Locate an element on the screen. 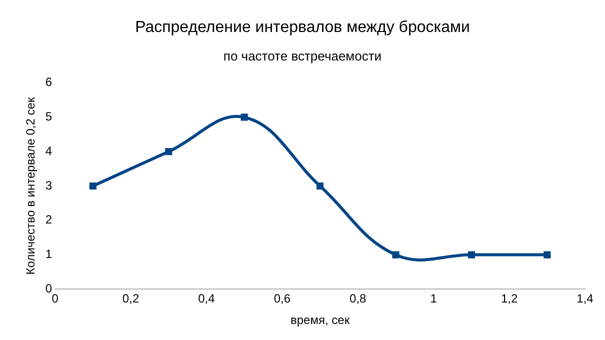 The height and width of the screenshot is (340, 605). y-tick-label: 5 is located at coordinates (48, 117).